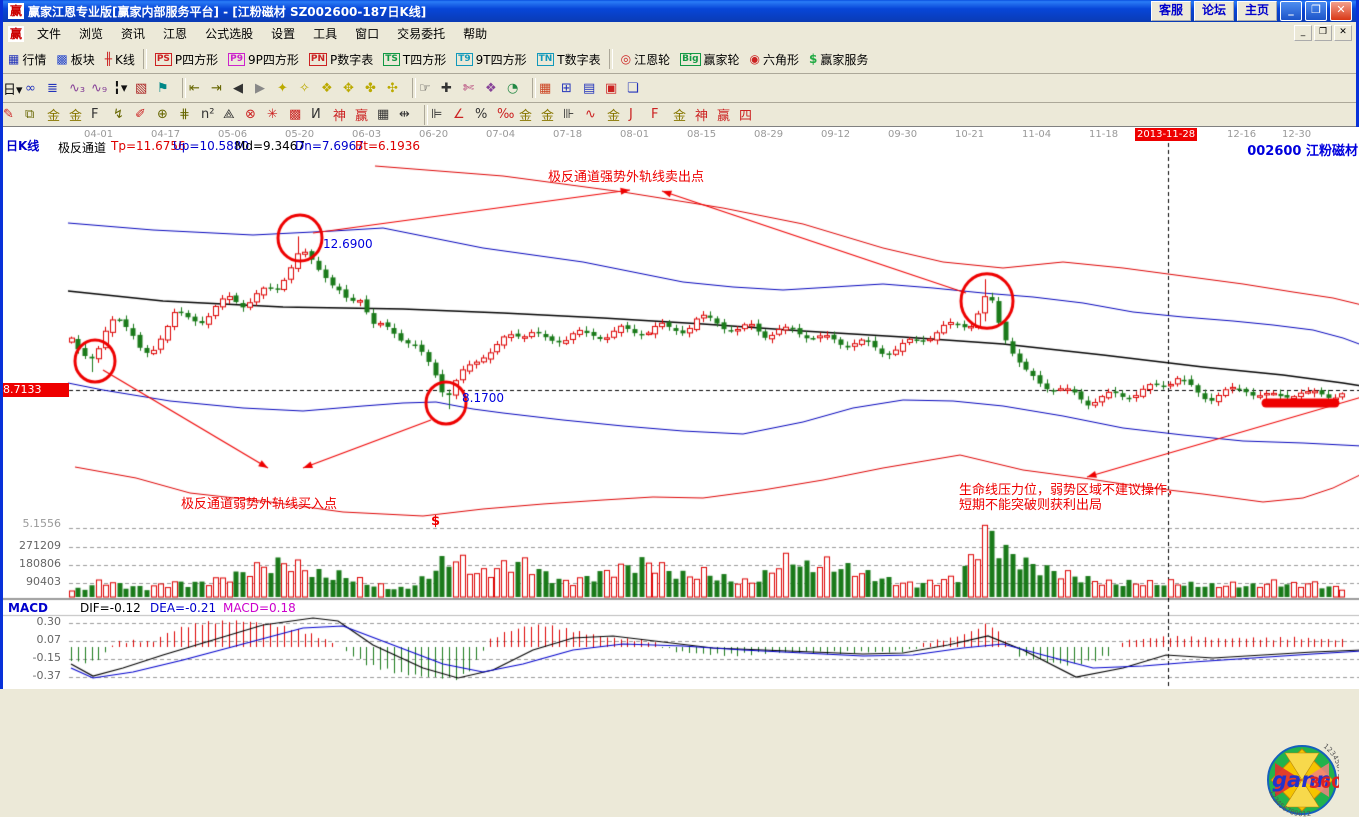 The height and width of the screenshot is (817, 1359). What do you see at coordinates (474, 88) in the screenshot?
I see `toolbar2-tool-22-icon: ✄` at bounding box center [474, 88].